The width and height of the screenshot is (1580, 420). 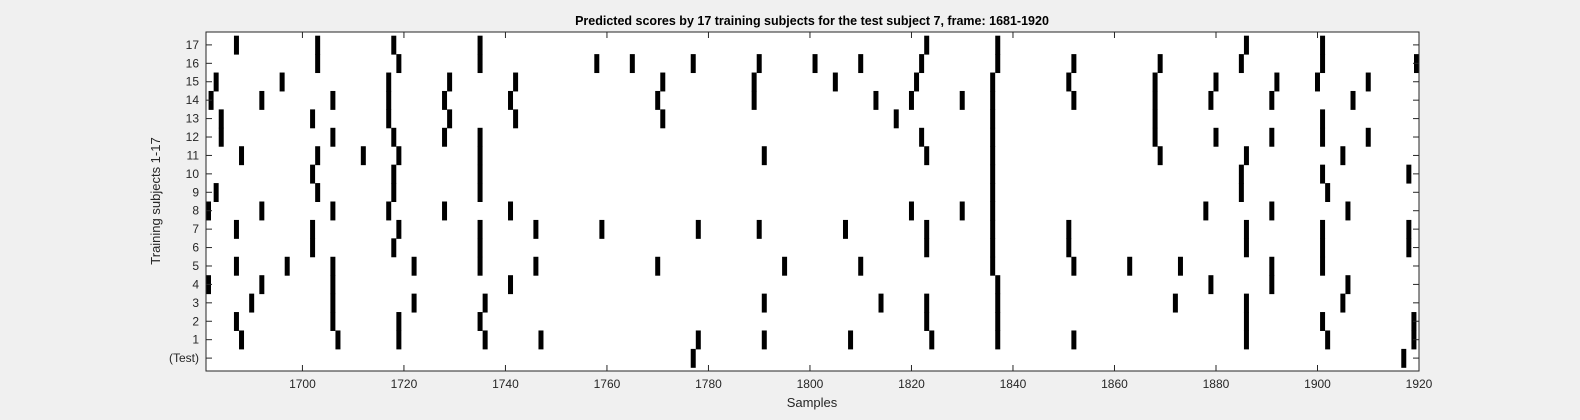 What do you see at coordinates (184, 358) in the screenshot?
I see `y-tick-label: (Test)` at bounding box center [184, 358].